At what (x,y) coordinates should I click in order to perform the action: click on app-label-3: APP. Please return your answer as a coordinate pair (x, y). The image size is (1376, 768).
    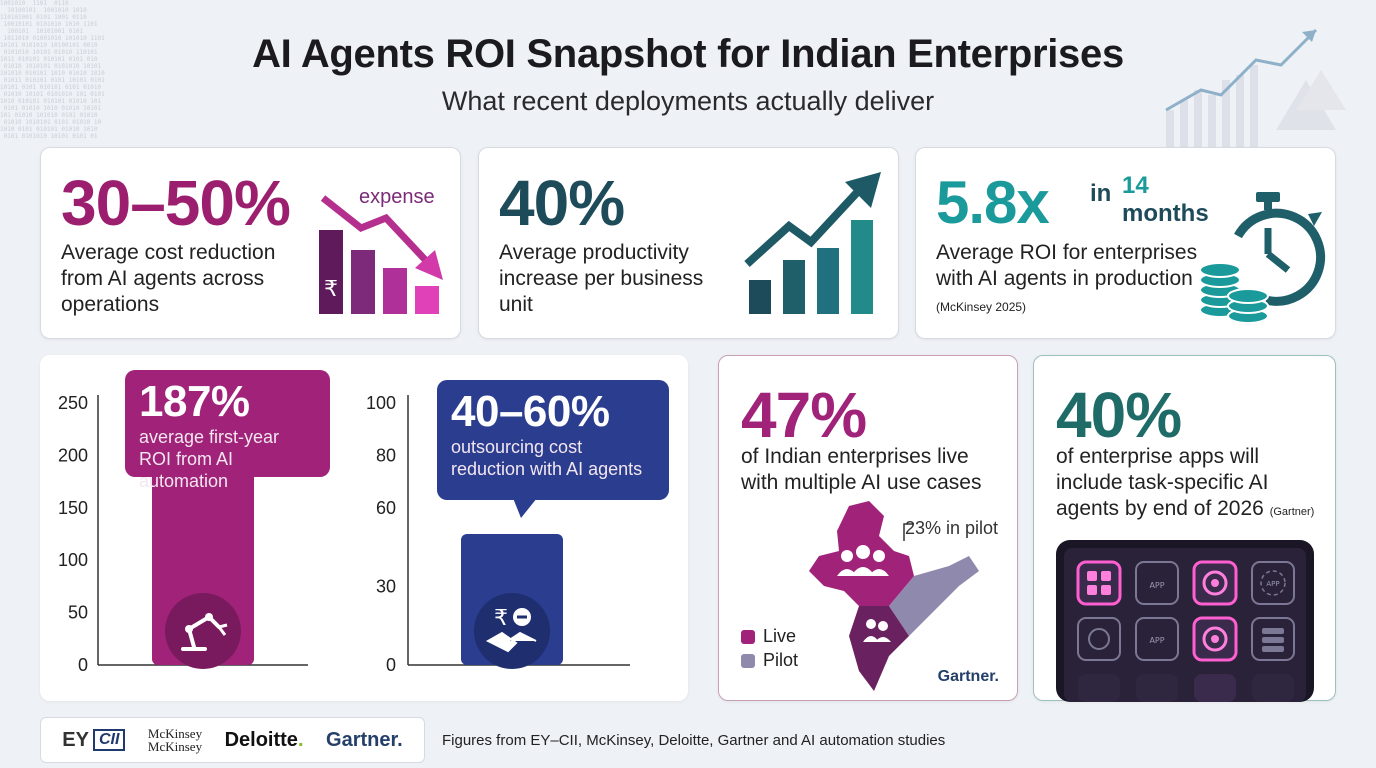
    Looking at the image, I should click on (1156, 640).